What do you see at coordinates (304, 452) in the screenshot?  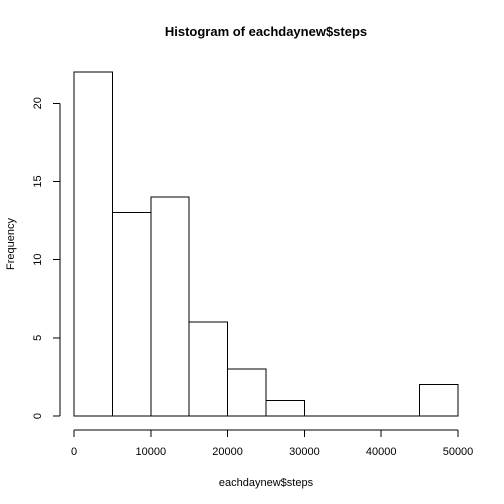 I see `x-tick-label: 30000` at bounding box center [304, 452].